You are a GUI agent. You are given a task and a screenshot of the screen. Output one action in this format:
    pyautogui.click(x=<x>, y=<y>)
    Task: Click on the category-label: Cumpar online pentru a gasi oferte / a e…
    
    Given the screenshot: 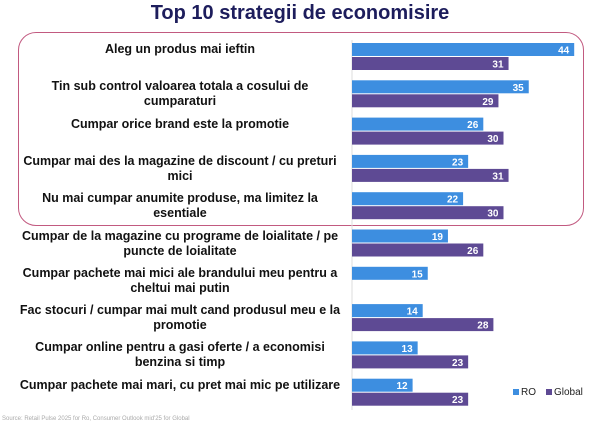 What is the action you would take?
    pyautogui.click(x=180, y=355)
    